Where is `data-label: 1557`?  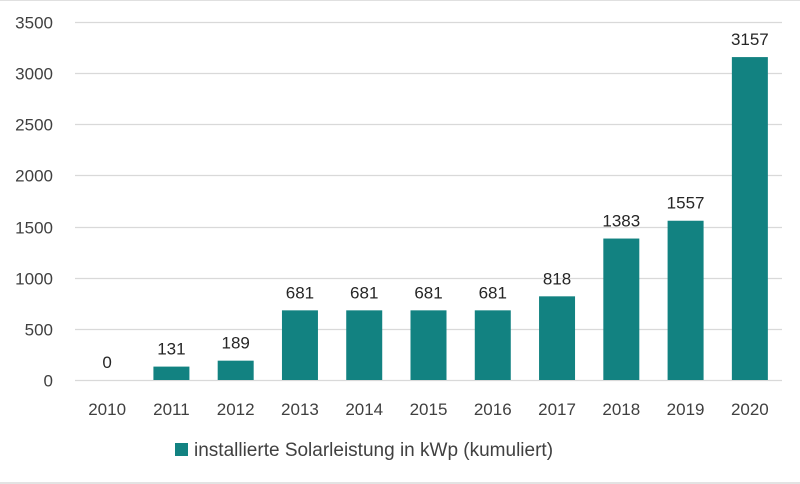
data-label: 1557 is located at coordinates (686, 203).